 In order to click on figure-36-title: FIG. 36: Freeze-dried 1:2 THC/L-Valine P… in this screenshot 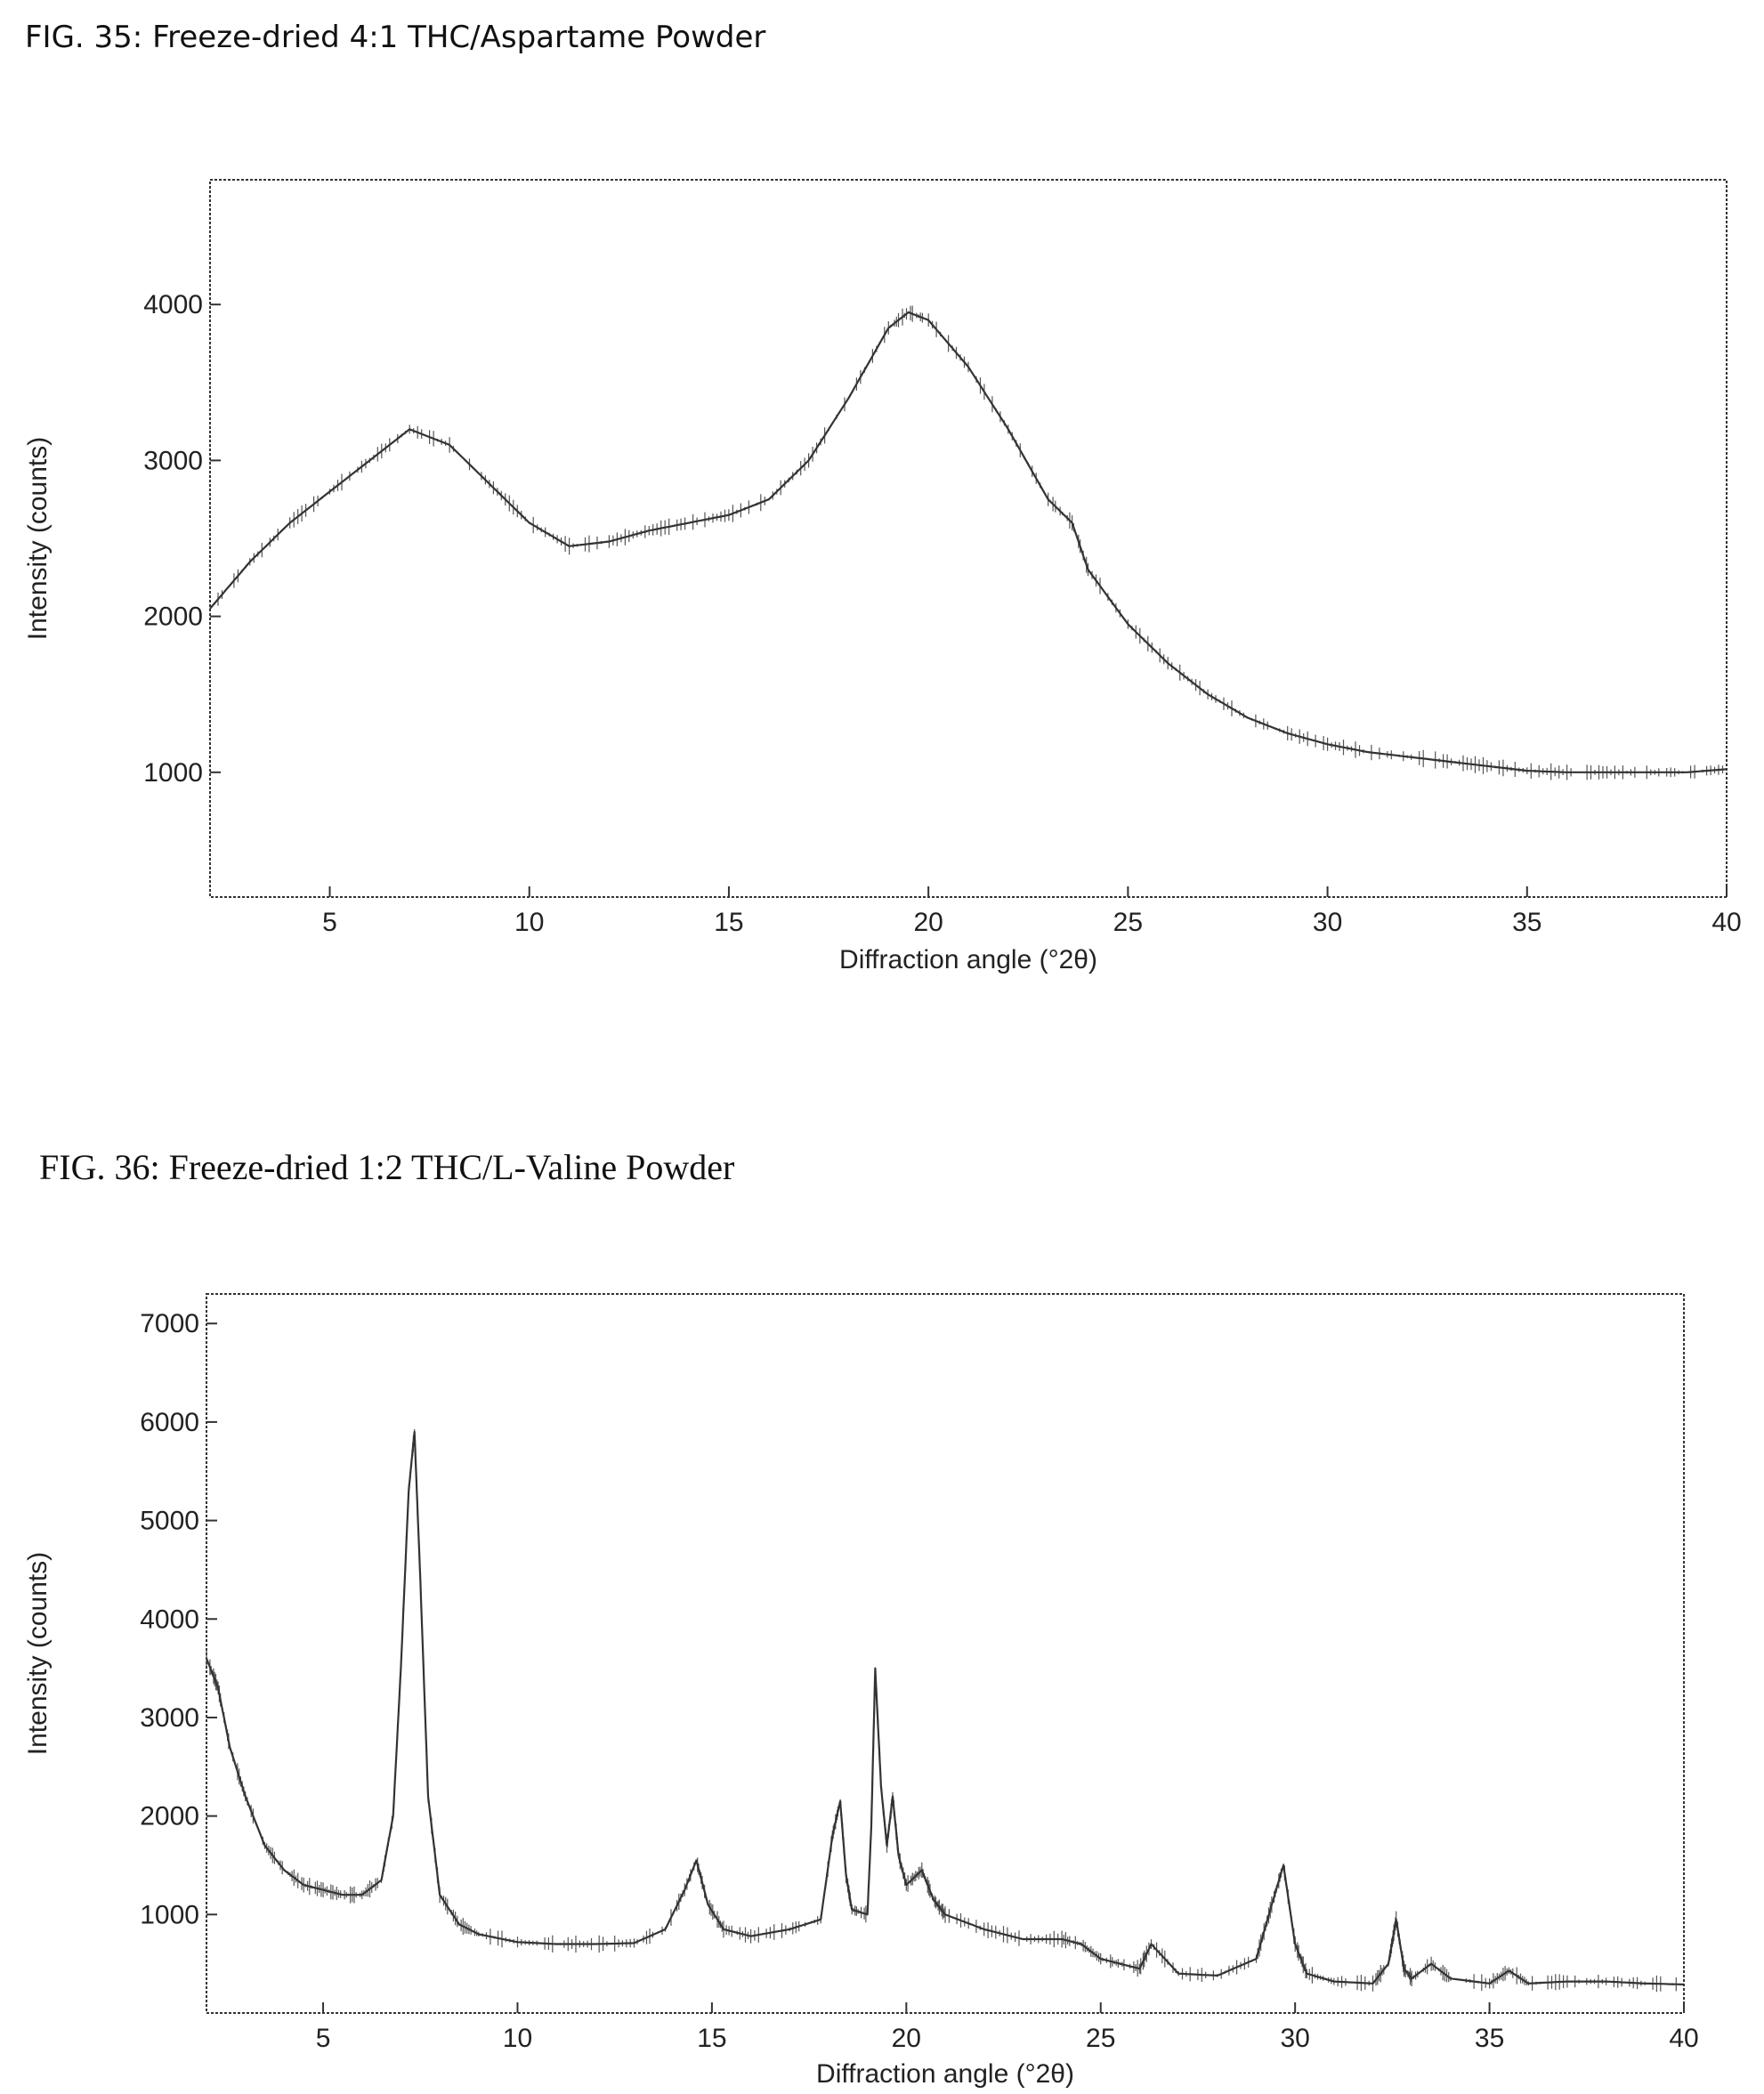, I will do `click(387, 1167)`.